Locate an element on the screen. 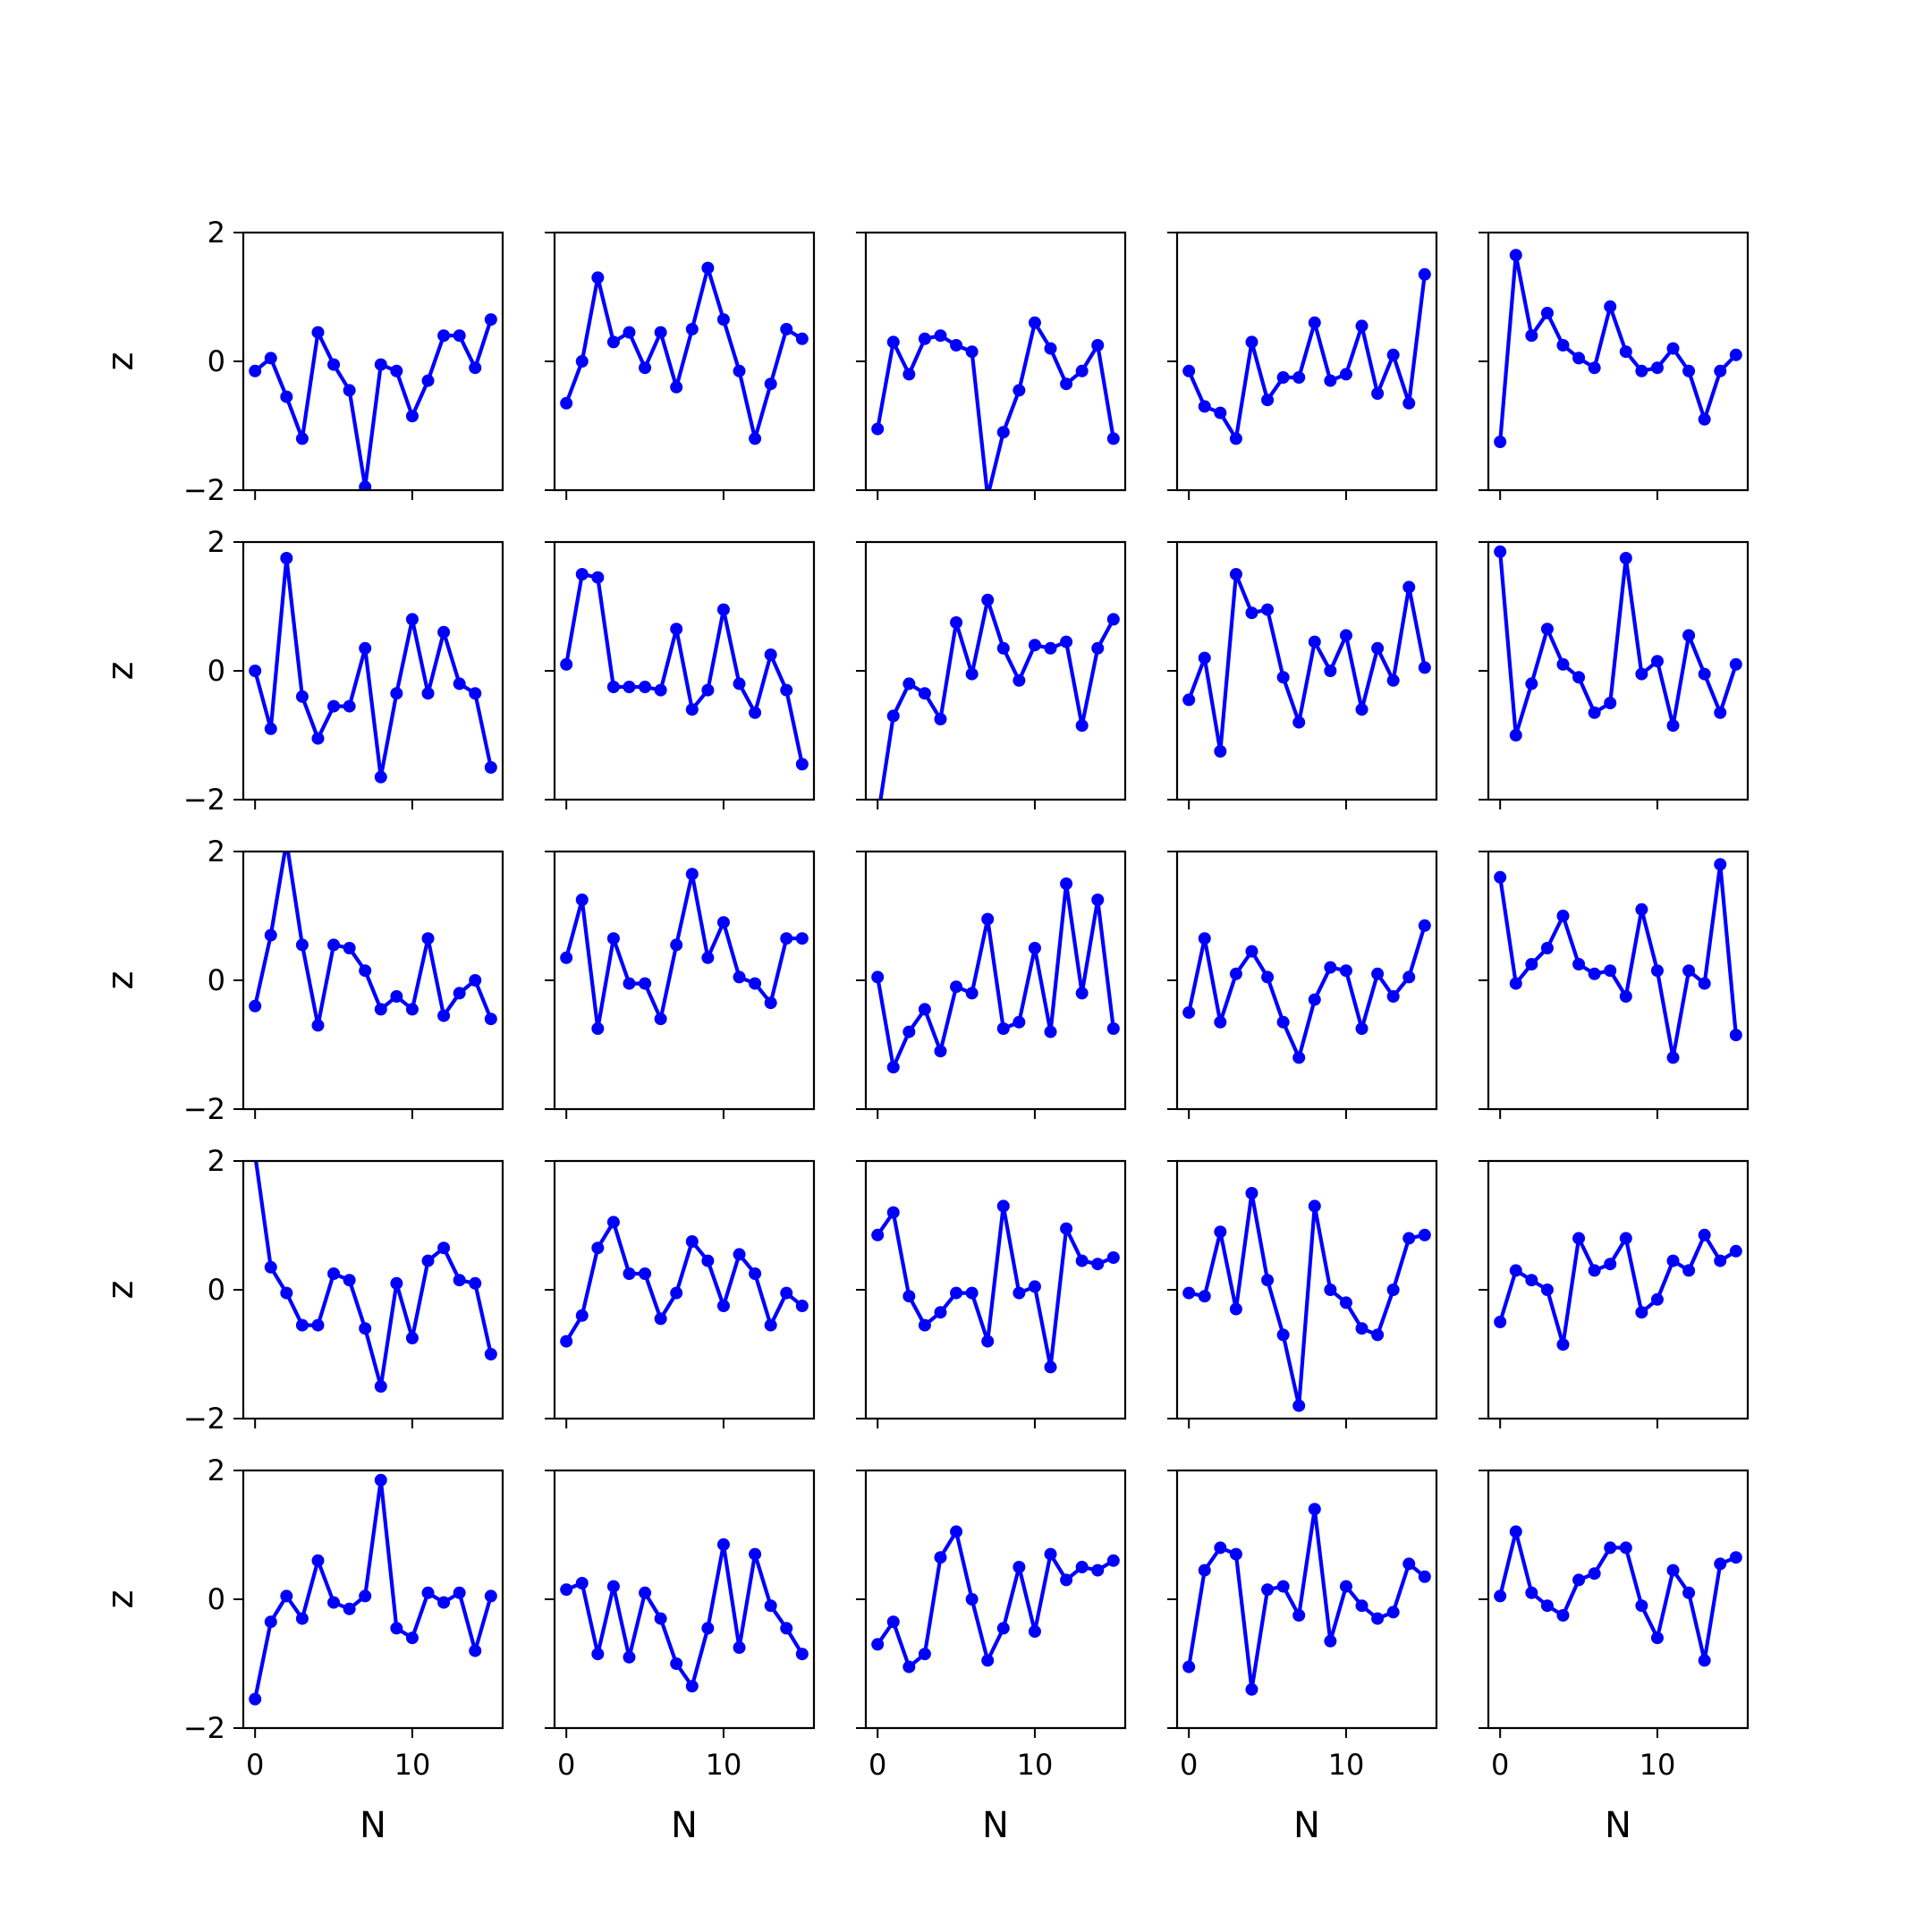  y-tick-label: 2 is located at coordinates (216, 233).